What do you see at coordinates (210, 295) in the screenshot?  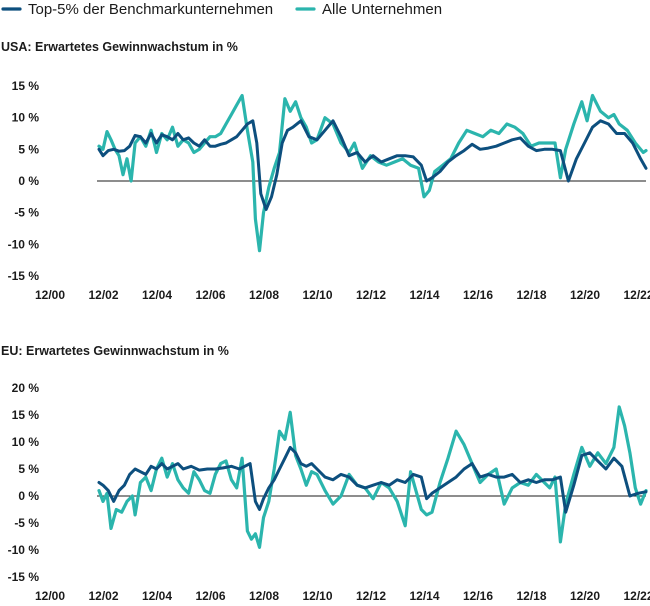 I see `usa-x-tick-label: 12/06` at bounding box center [210, 295].